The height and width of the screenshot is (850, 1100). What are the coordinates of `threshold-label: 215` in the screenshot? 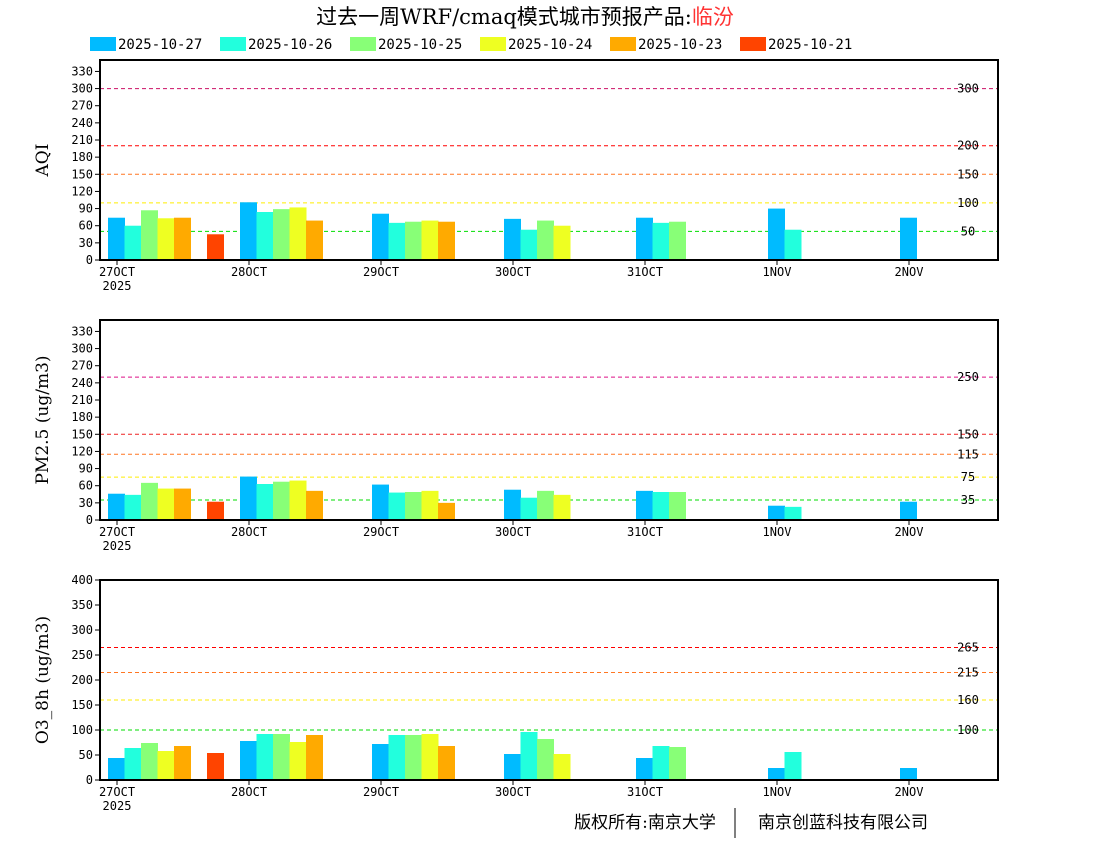 It's located at (968, 673).